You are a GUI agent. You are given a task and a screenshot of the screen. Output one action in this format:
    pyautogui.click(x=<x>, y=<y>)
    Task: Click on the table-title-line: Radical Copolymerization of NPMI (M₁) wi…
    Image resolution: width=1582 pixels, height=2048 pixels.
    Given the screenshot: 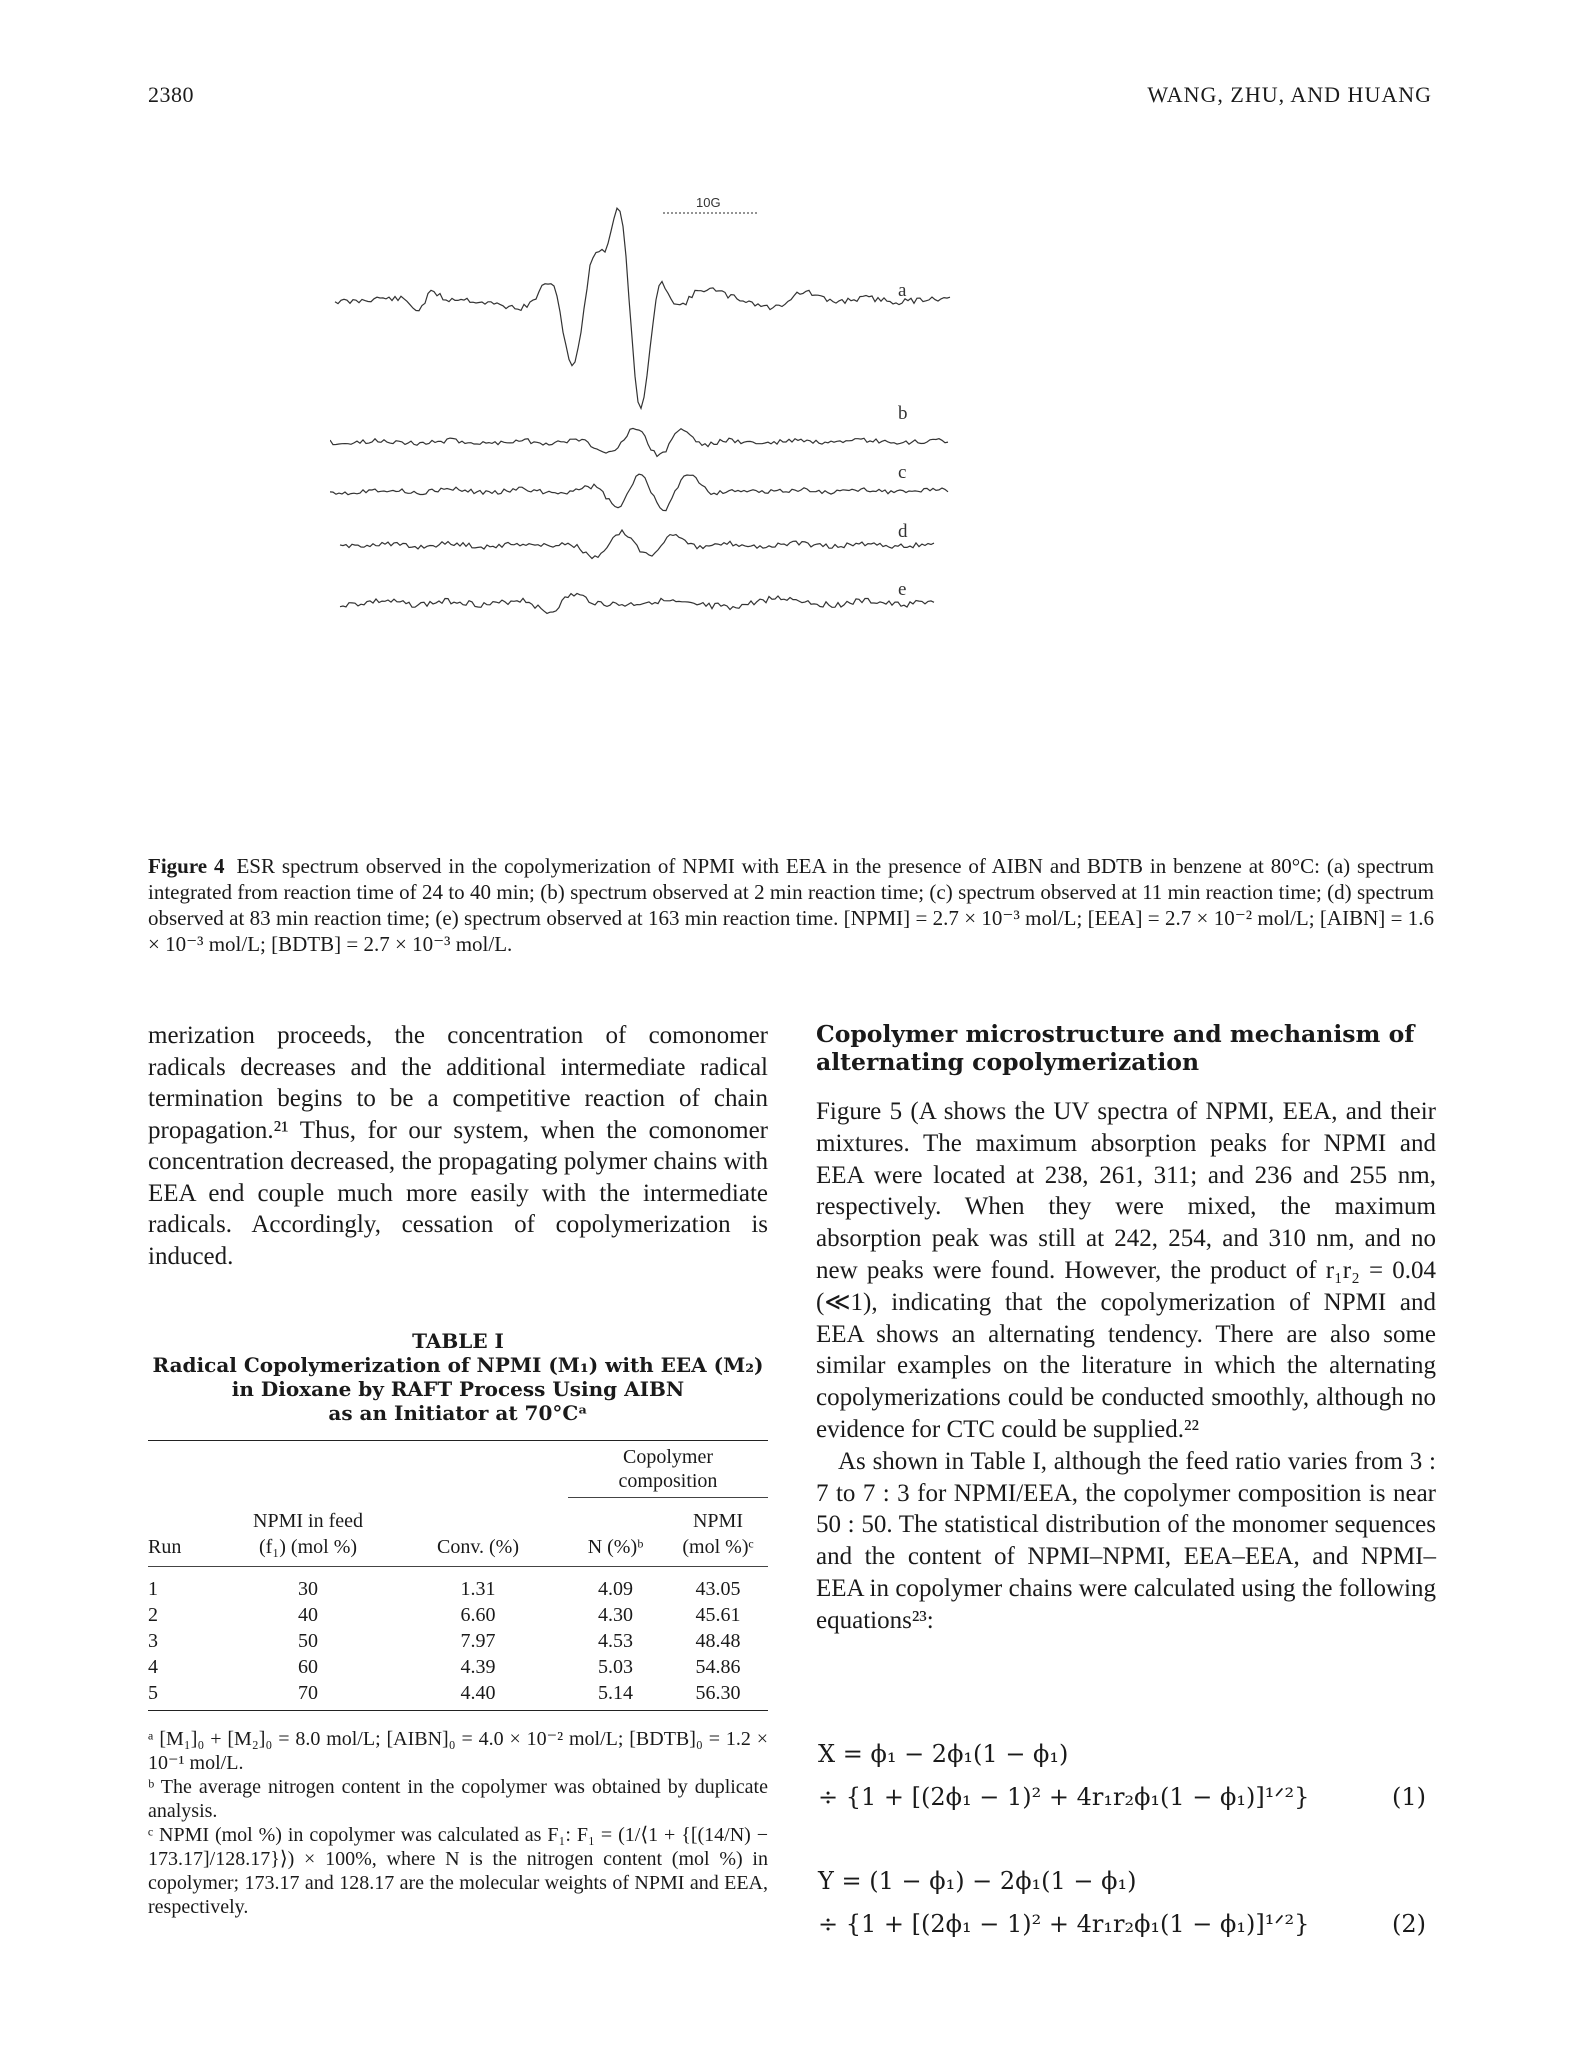 What is the action you would take?
    pyautogui.click(x=458, y=1365)
    